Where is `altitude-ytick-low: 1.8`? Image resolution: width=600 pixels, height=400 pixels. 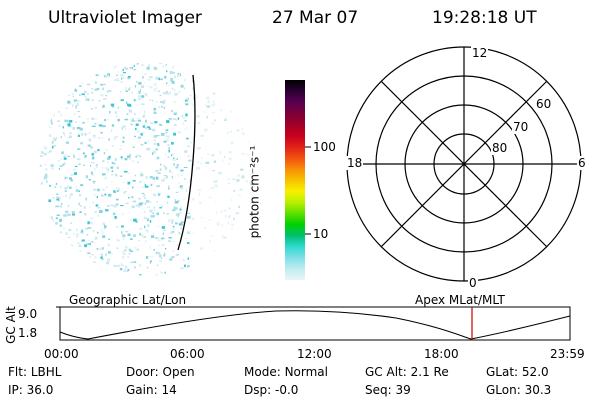 altitude-ytick-low: 1.8 is located at coordinates (28, 333).